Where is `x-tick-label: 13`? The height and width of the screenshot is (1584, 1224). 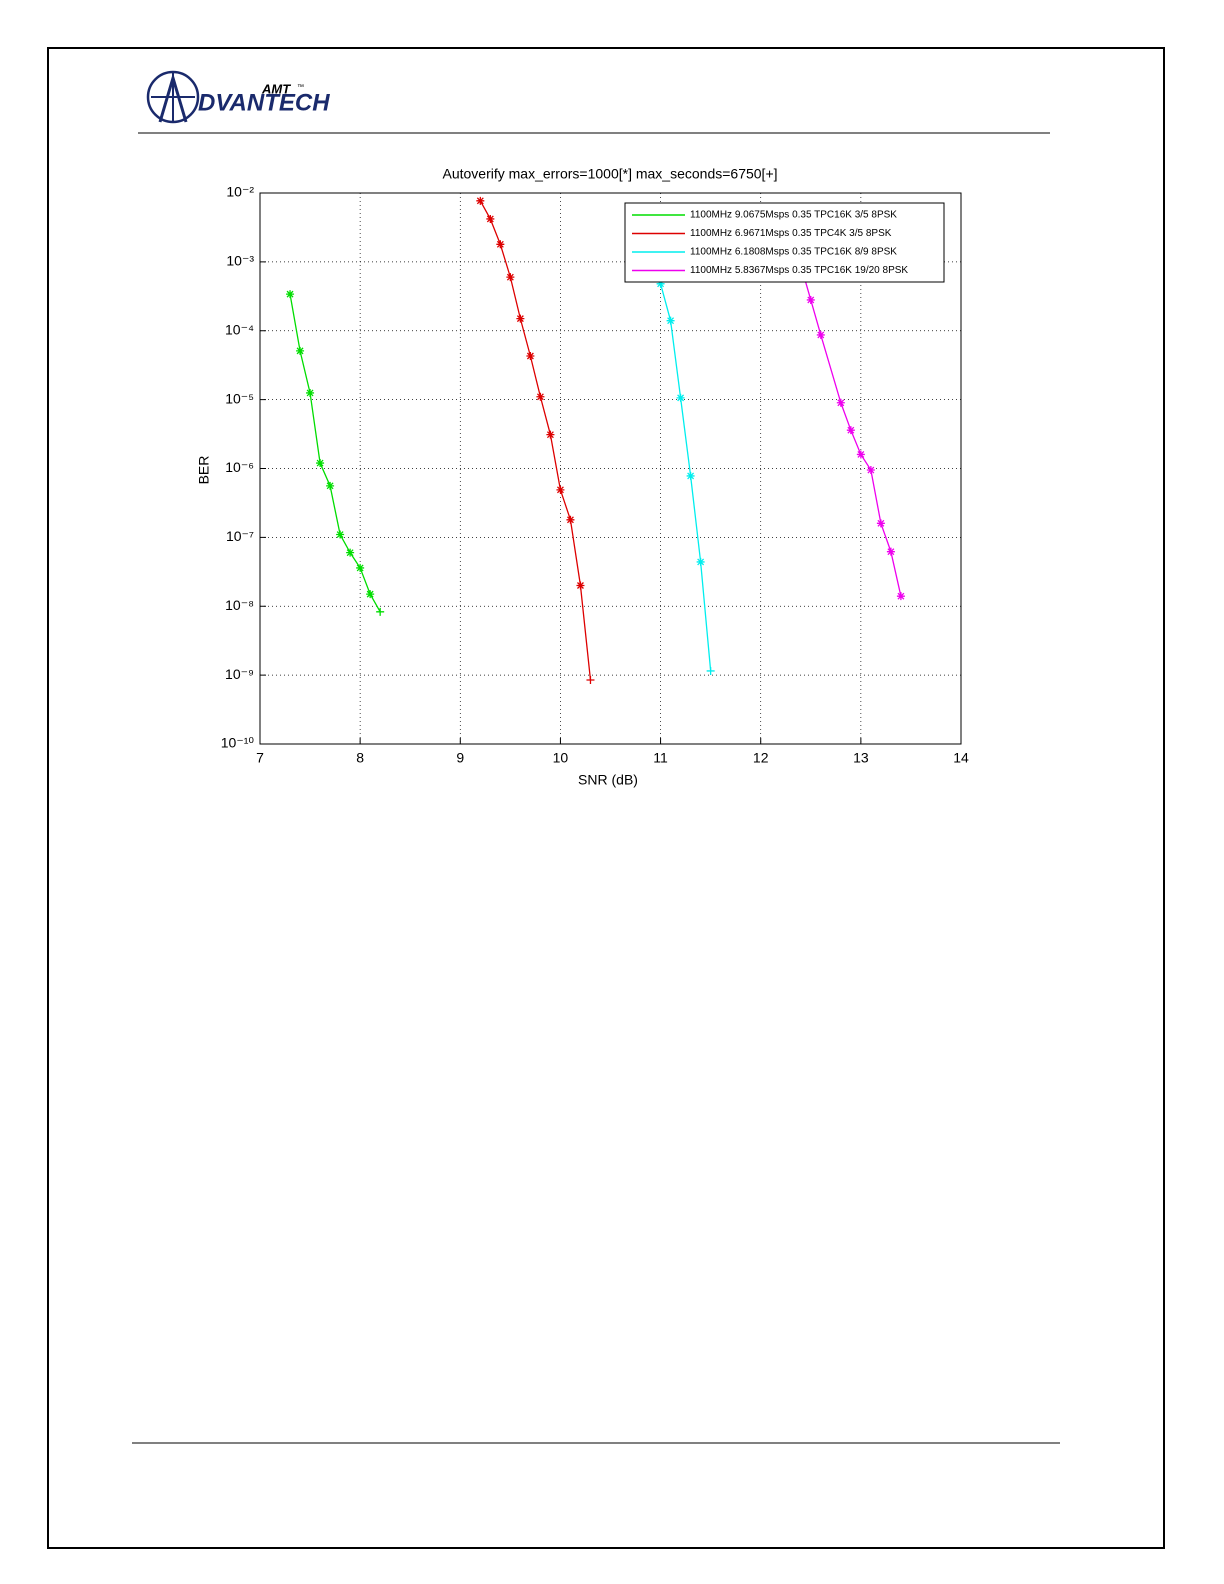
x-tick-label: 13 is located at coordinates (861, 758).